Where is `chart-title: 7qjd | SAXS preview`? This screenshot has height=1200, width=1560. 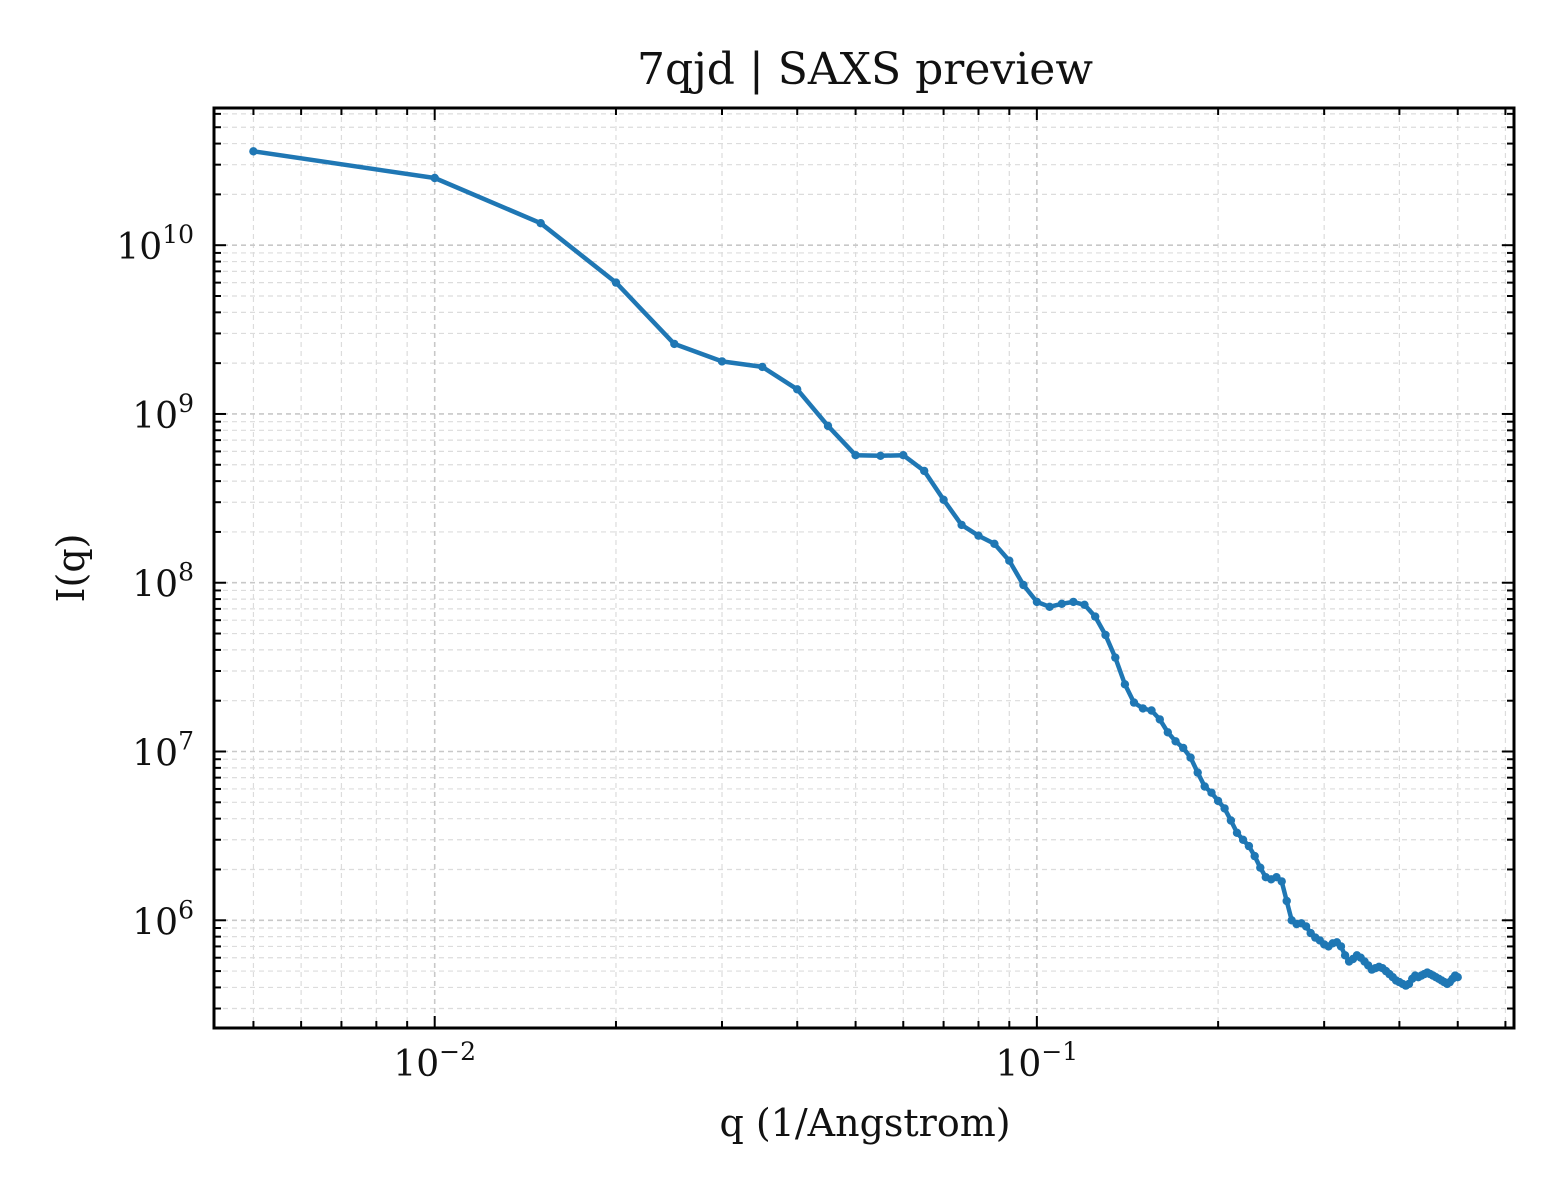 chart-title: 7qjd | SAXS preview is located at coordinates (865, 69).